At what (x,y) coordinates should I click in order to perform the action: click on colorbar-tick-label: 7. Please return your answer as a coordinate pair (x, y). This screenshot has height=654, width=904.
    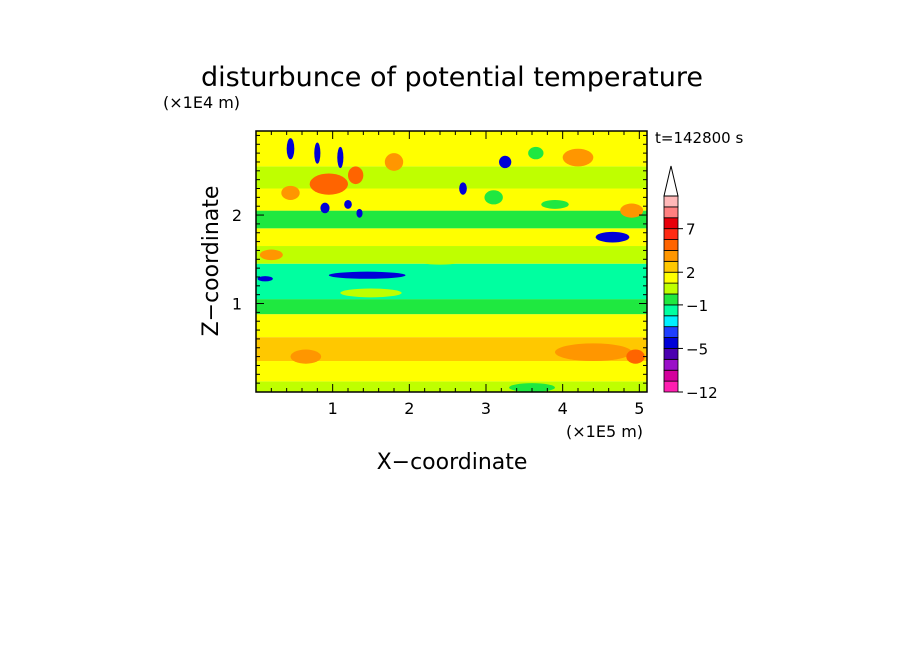
    Looking at the image, I should click on (691, 230).